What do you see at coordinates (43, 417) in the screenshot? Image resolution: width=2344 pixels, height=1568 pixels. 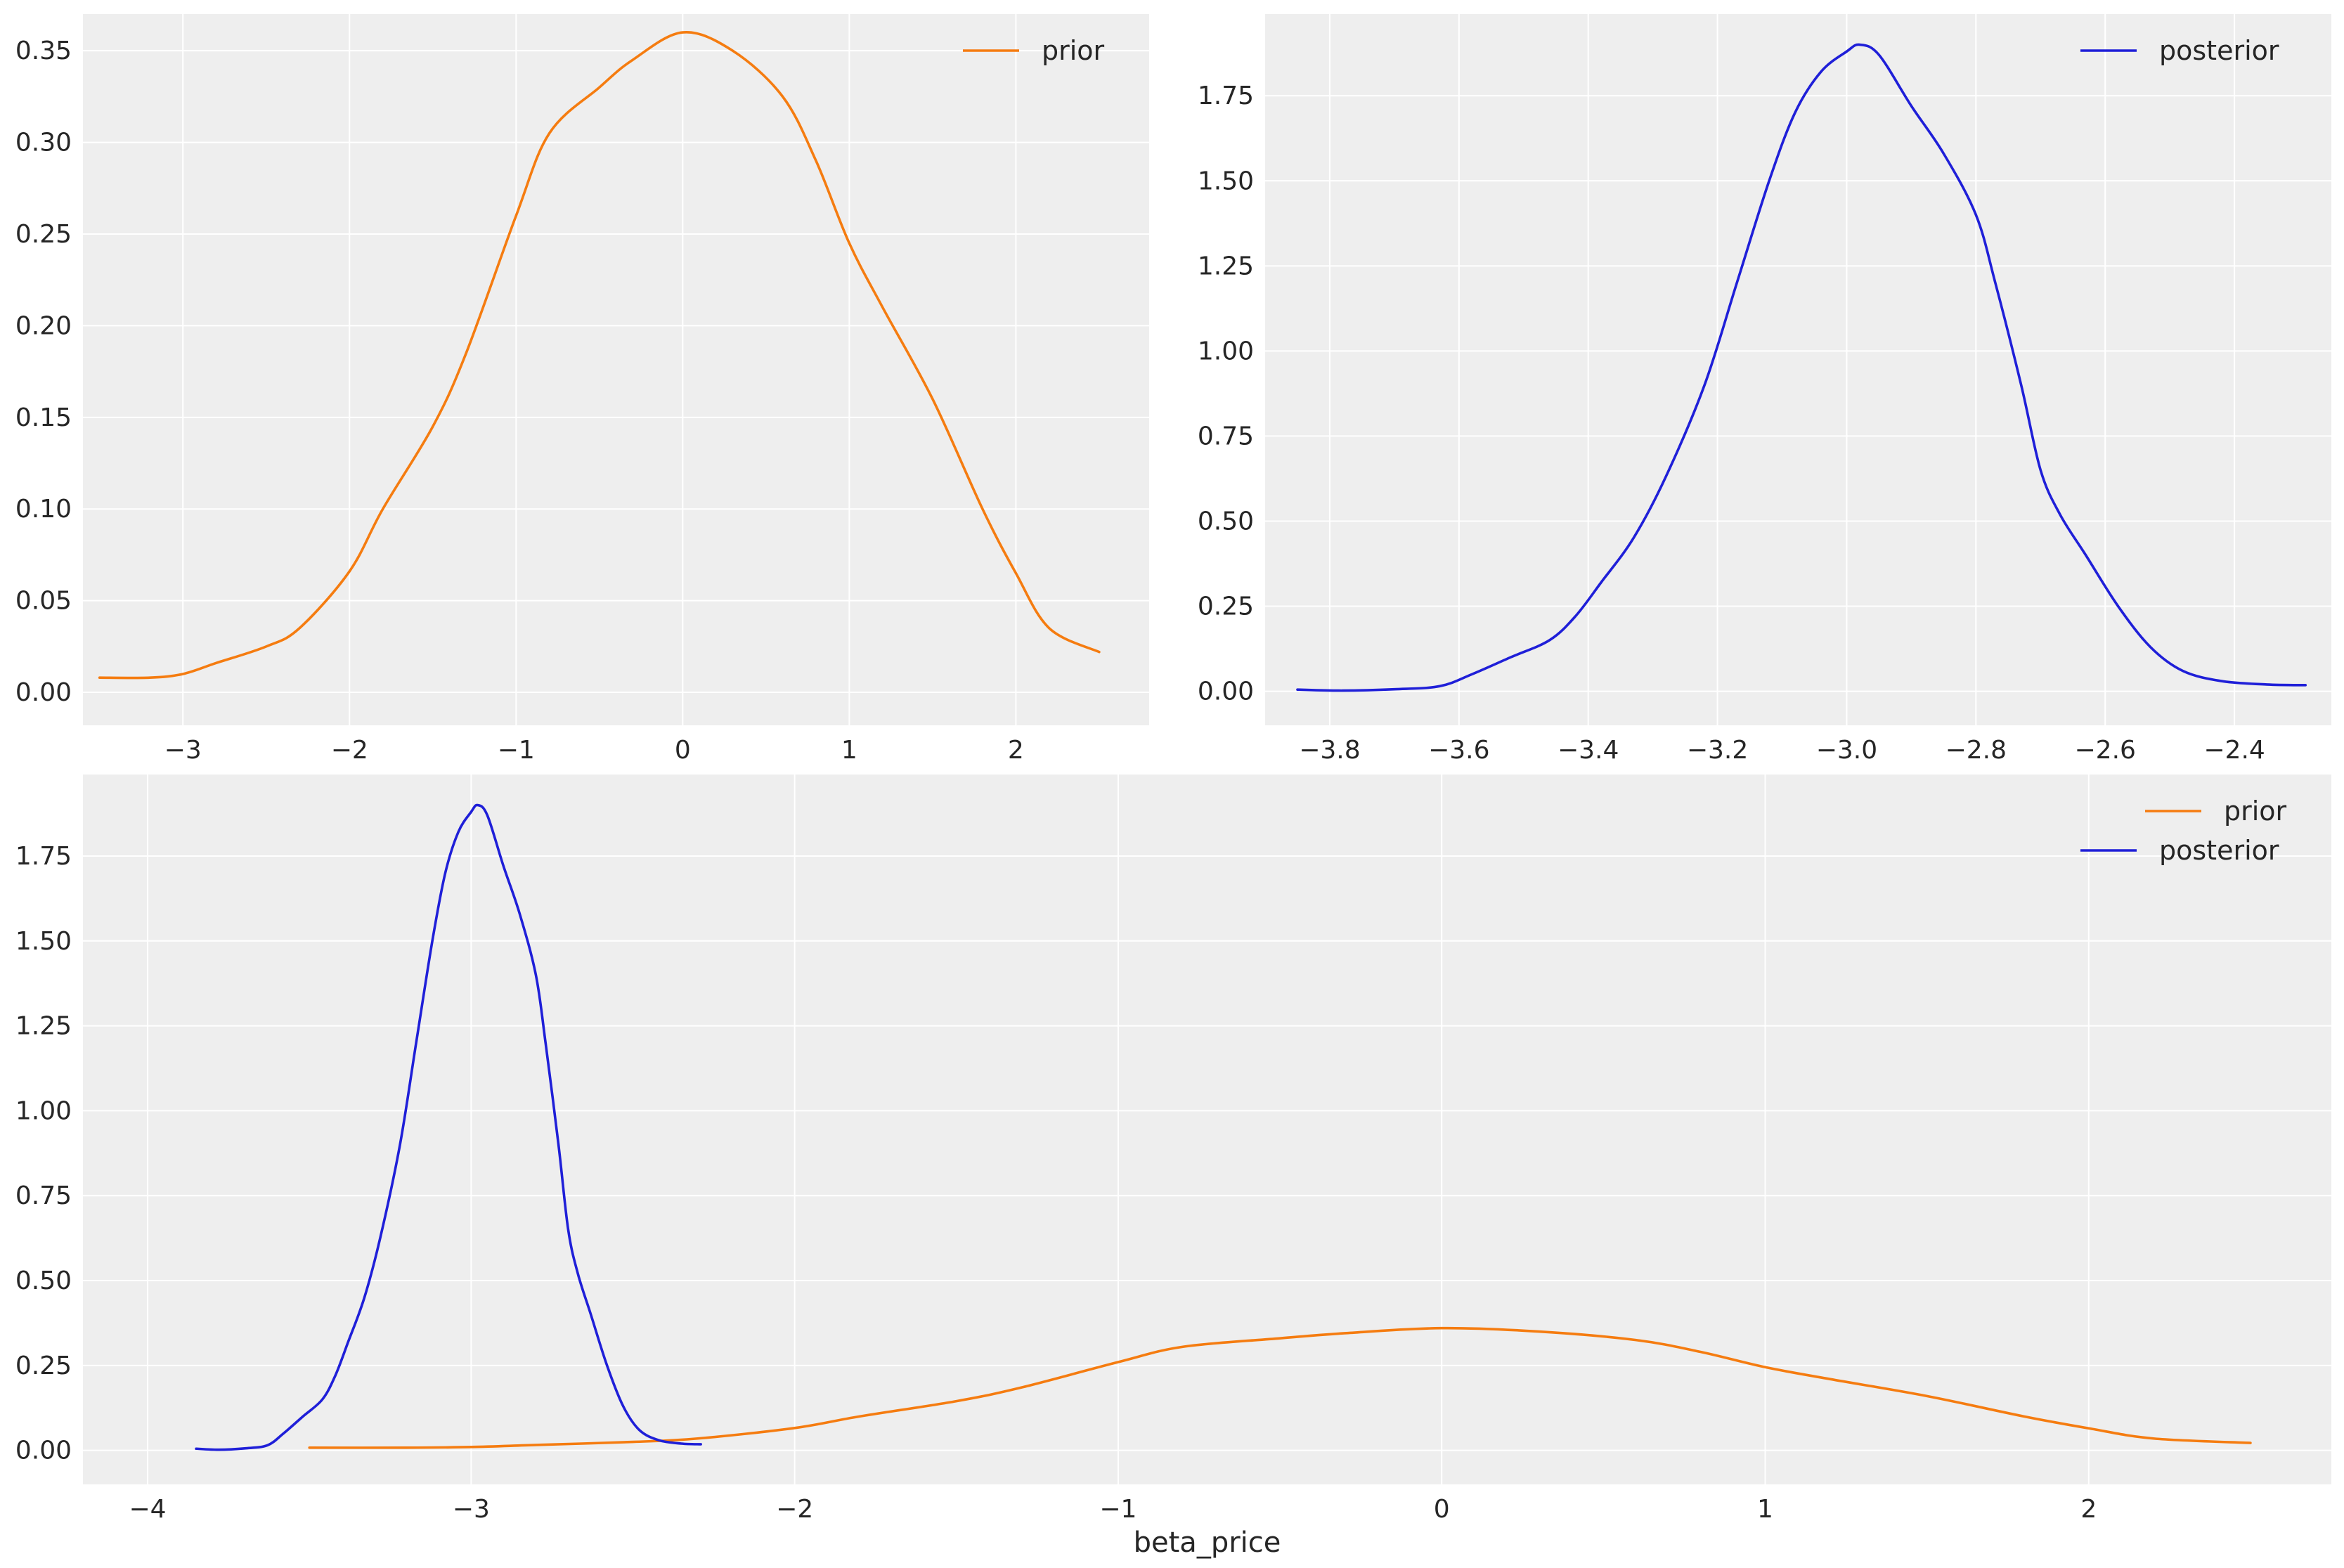 I see `y-tick-label: 0.15` at bounding box center [43, 417].